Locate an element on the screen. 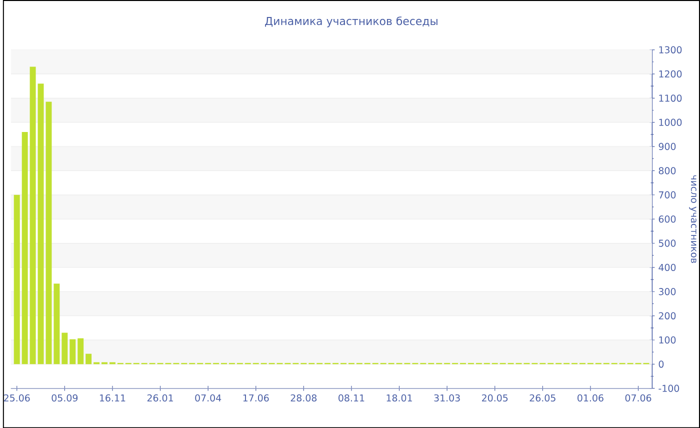 The height and width of the screenshot is (428, 700). y-tick-label: 1200 is located at coordinates (670, 74).